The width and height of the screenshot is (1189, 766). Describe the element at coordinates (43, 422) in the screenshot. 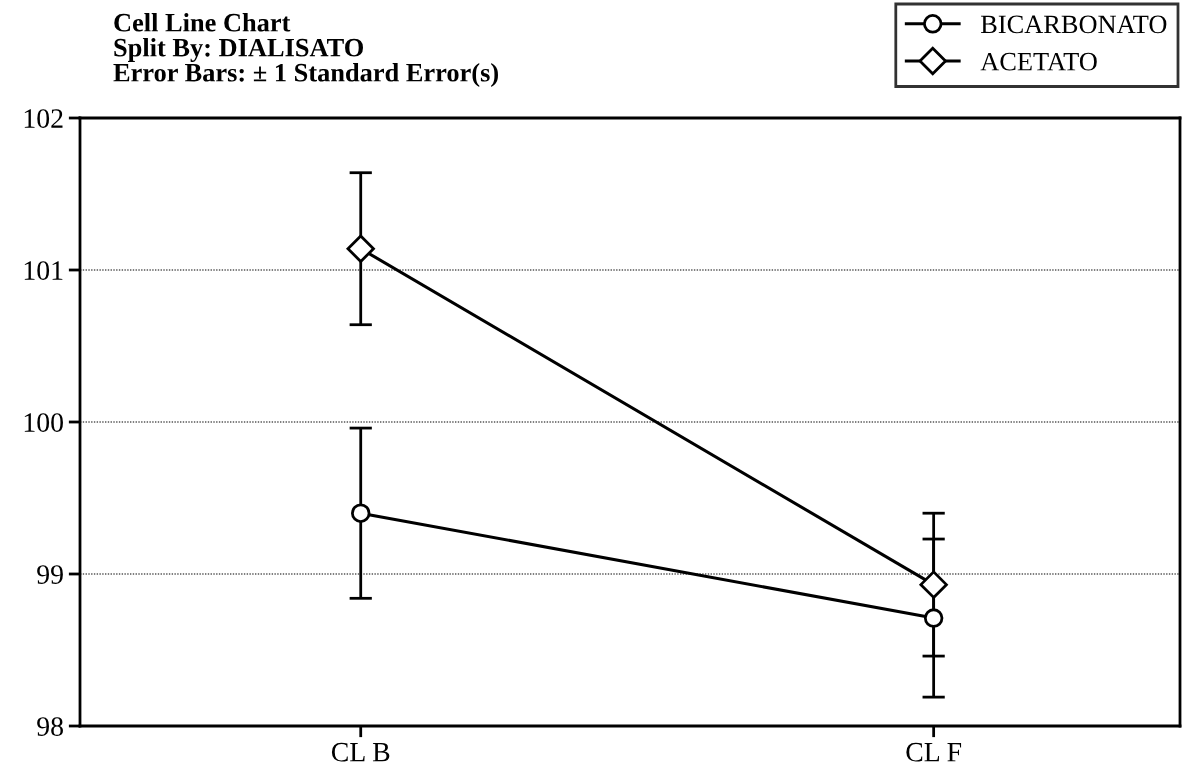

I see `y-tick-label: 100` at that location.